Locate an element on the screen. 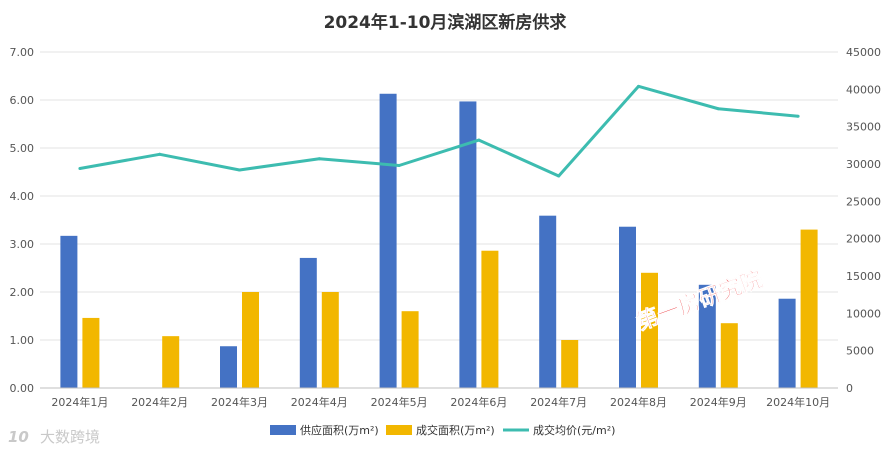 This screenshot has width=889, height=453. y-right-tick-label: 35000 is located at coordinates (863, 127).